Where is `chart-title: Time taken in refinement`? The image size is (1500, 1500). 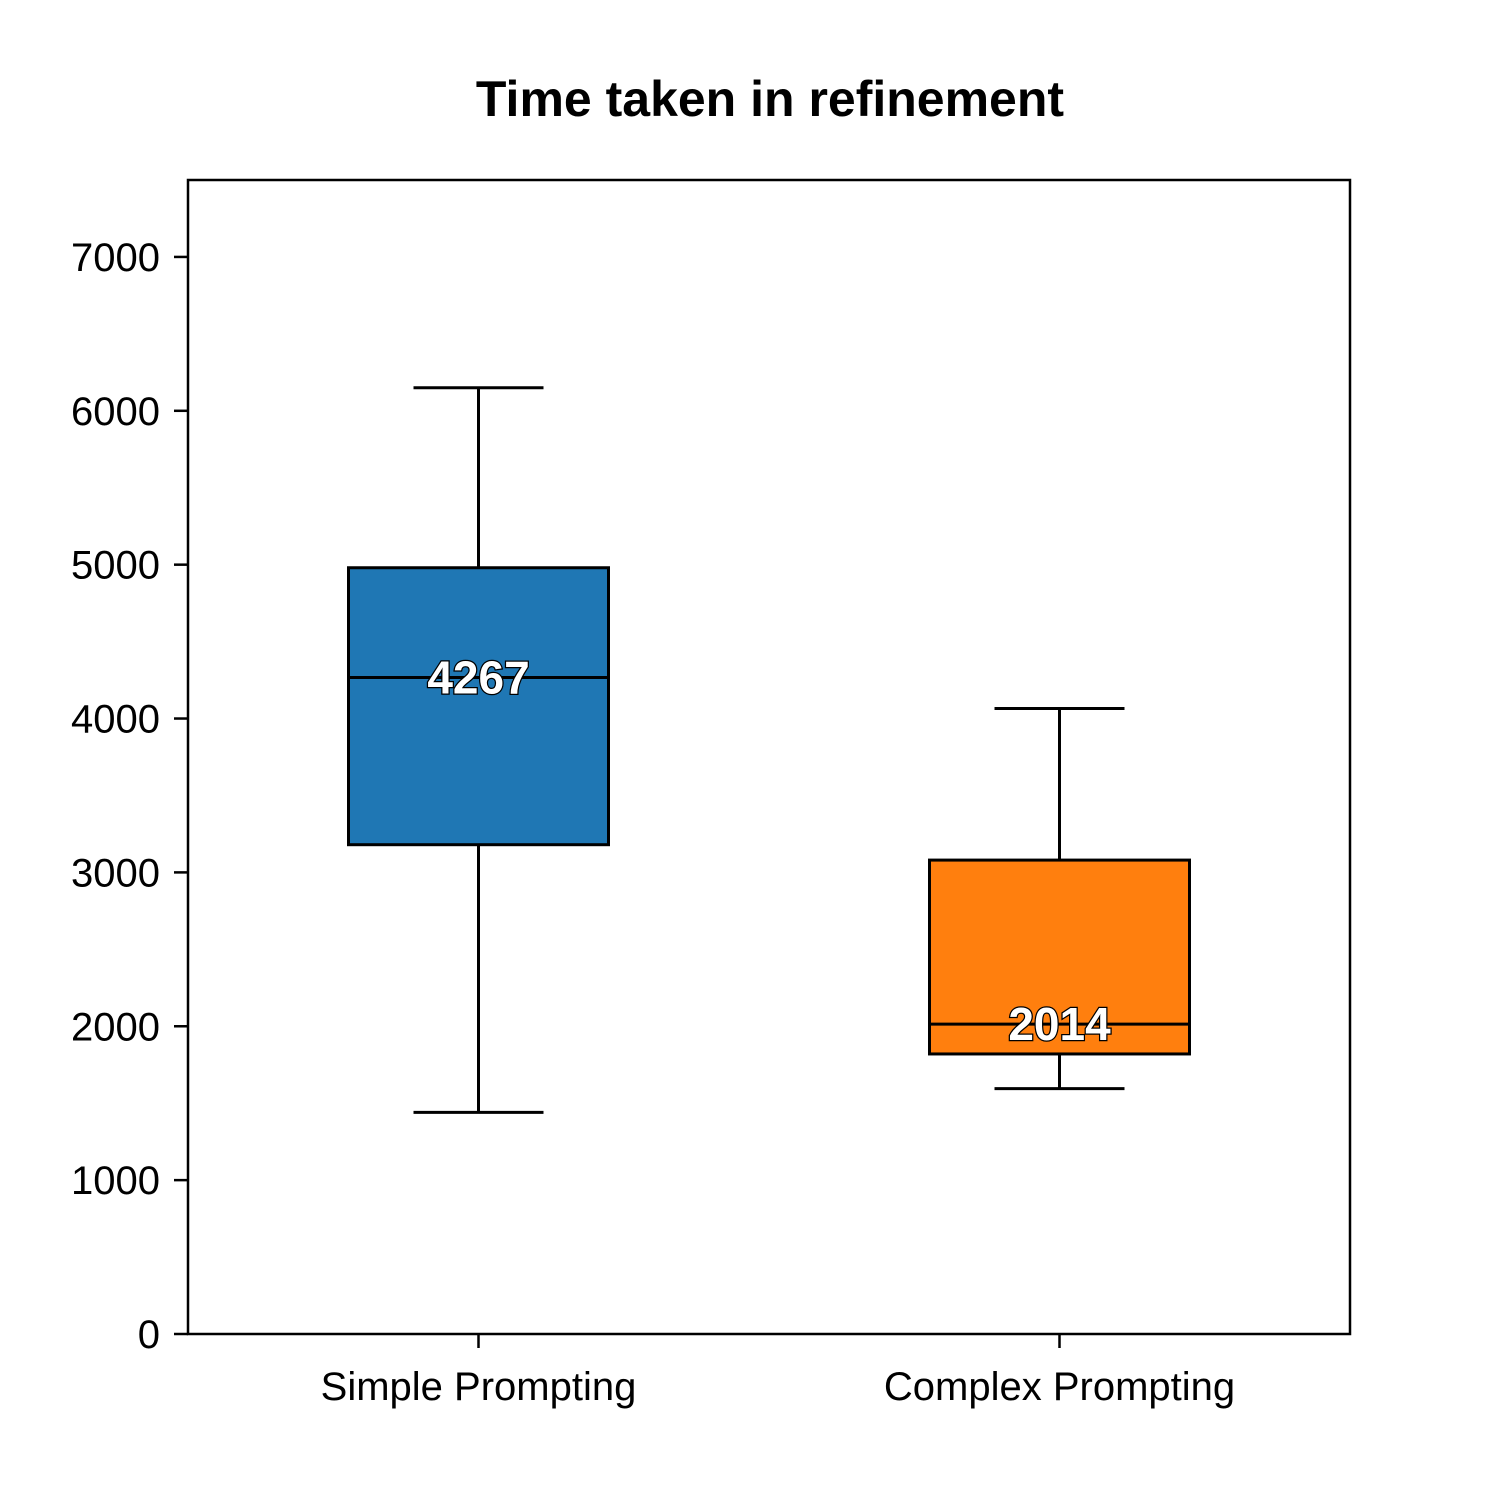
chart-title: Time taken in refinement is located at coordinates (770, 99).